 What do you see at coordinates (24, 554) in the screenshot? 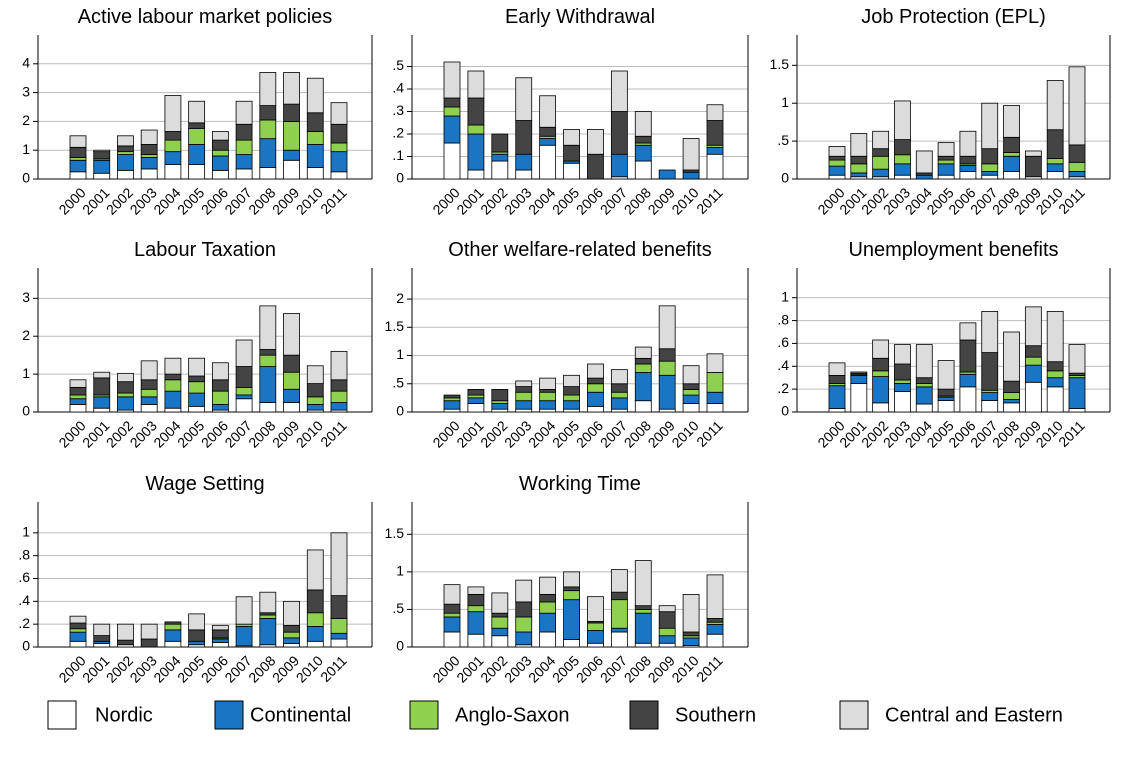
I see `y-tick-label: .8` at bounding box center [24, 554].